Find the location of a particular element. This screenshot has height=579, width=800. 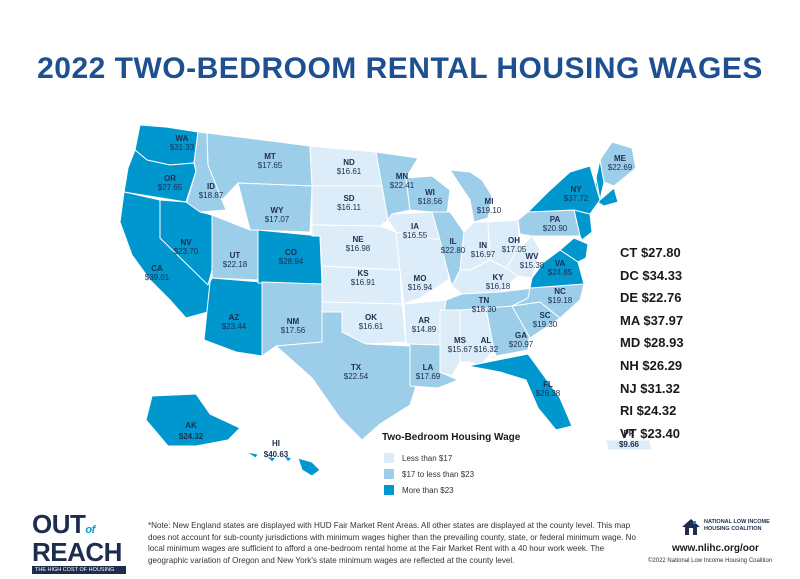

state-hi is located at coordinates (309, 467).